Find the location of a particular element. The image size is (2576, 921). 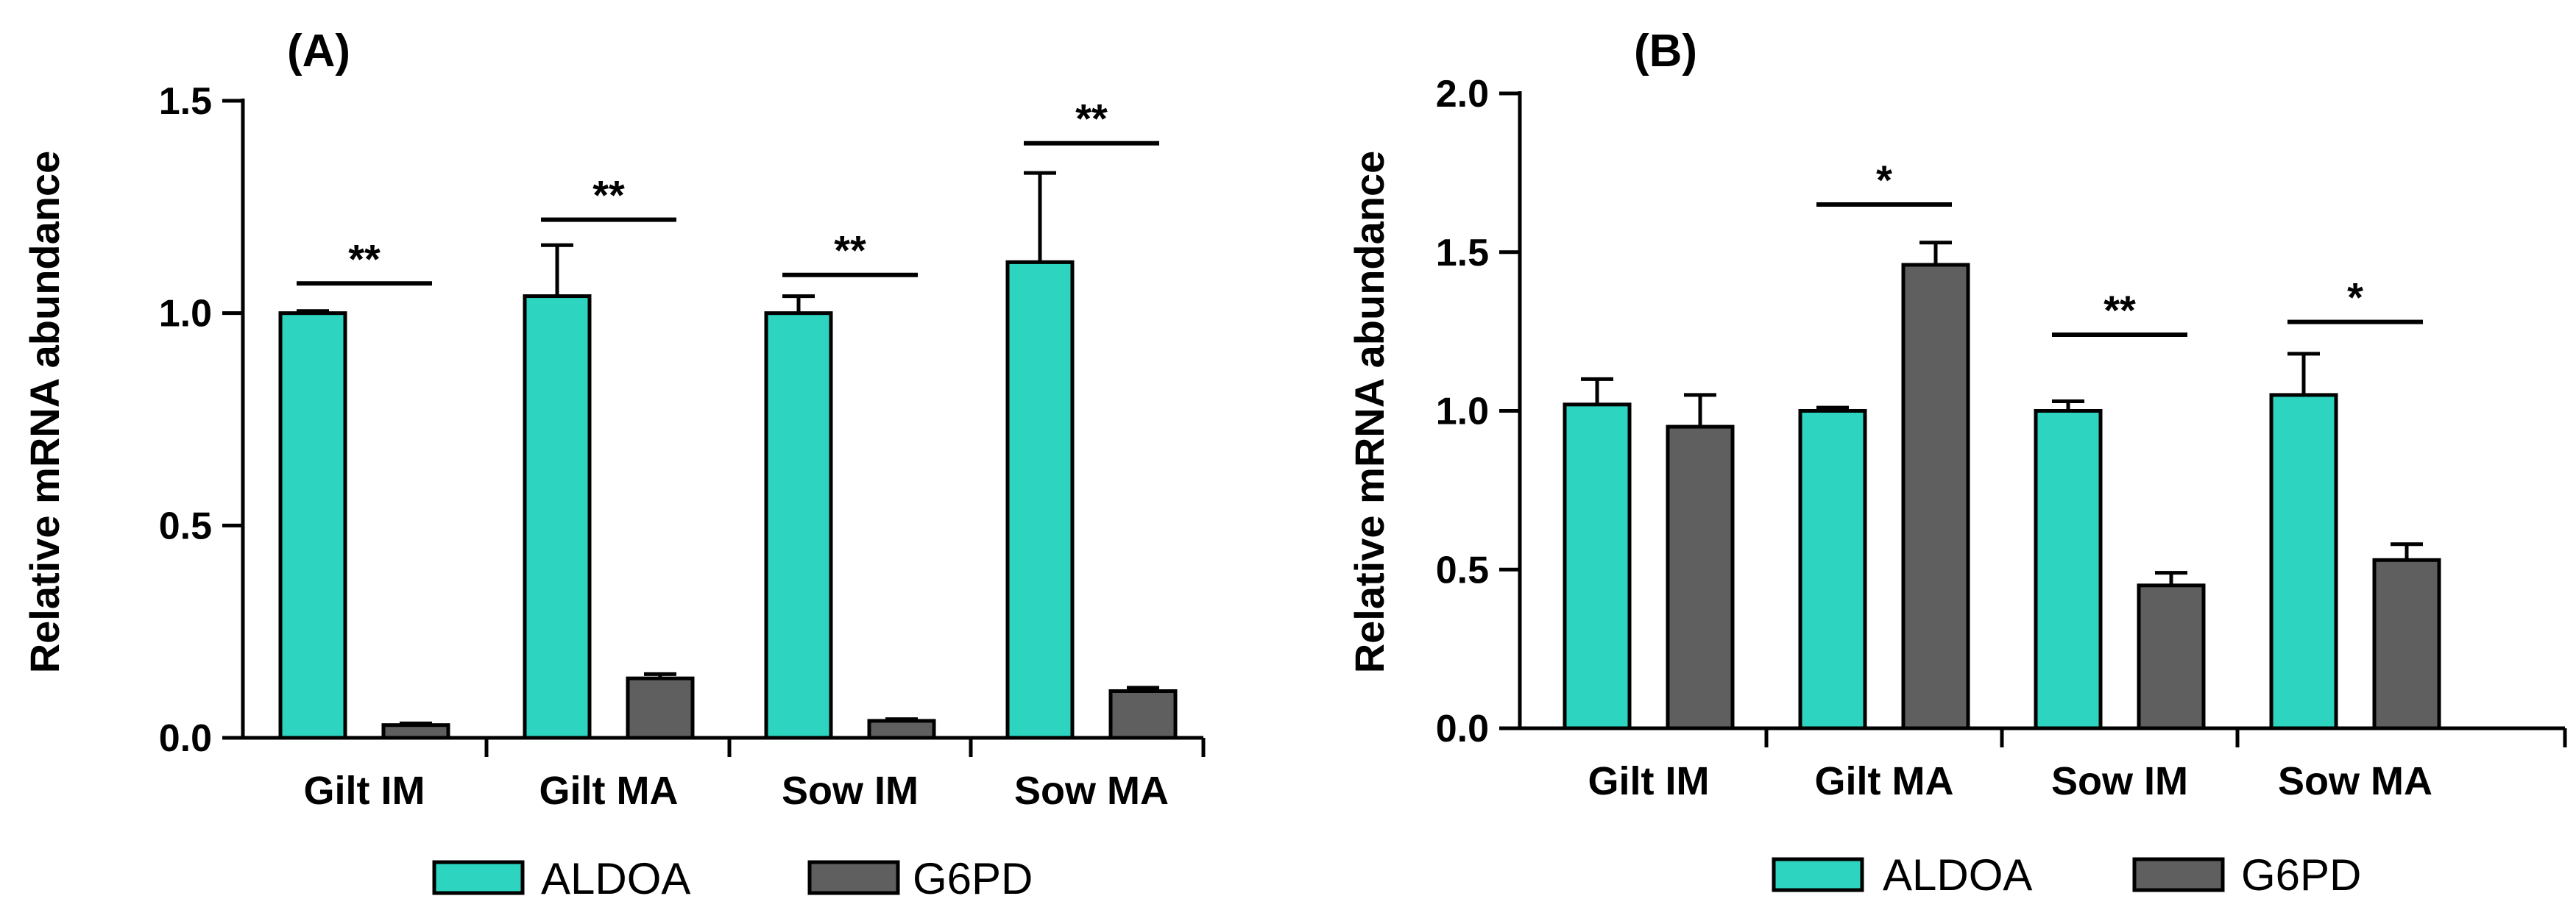

panel-b-sig-label: ** is located at coordinates (2119, 310).